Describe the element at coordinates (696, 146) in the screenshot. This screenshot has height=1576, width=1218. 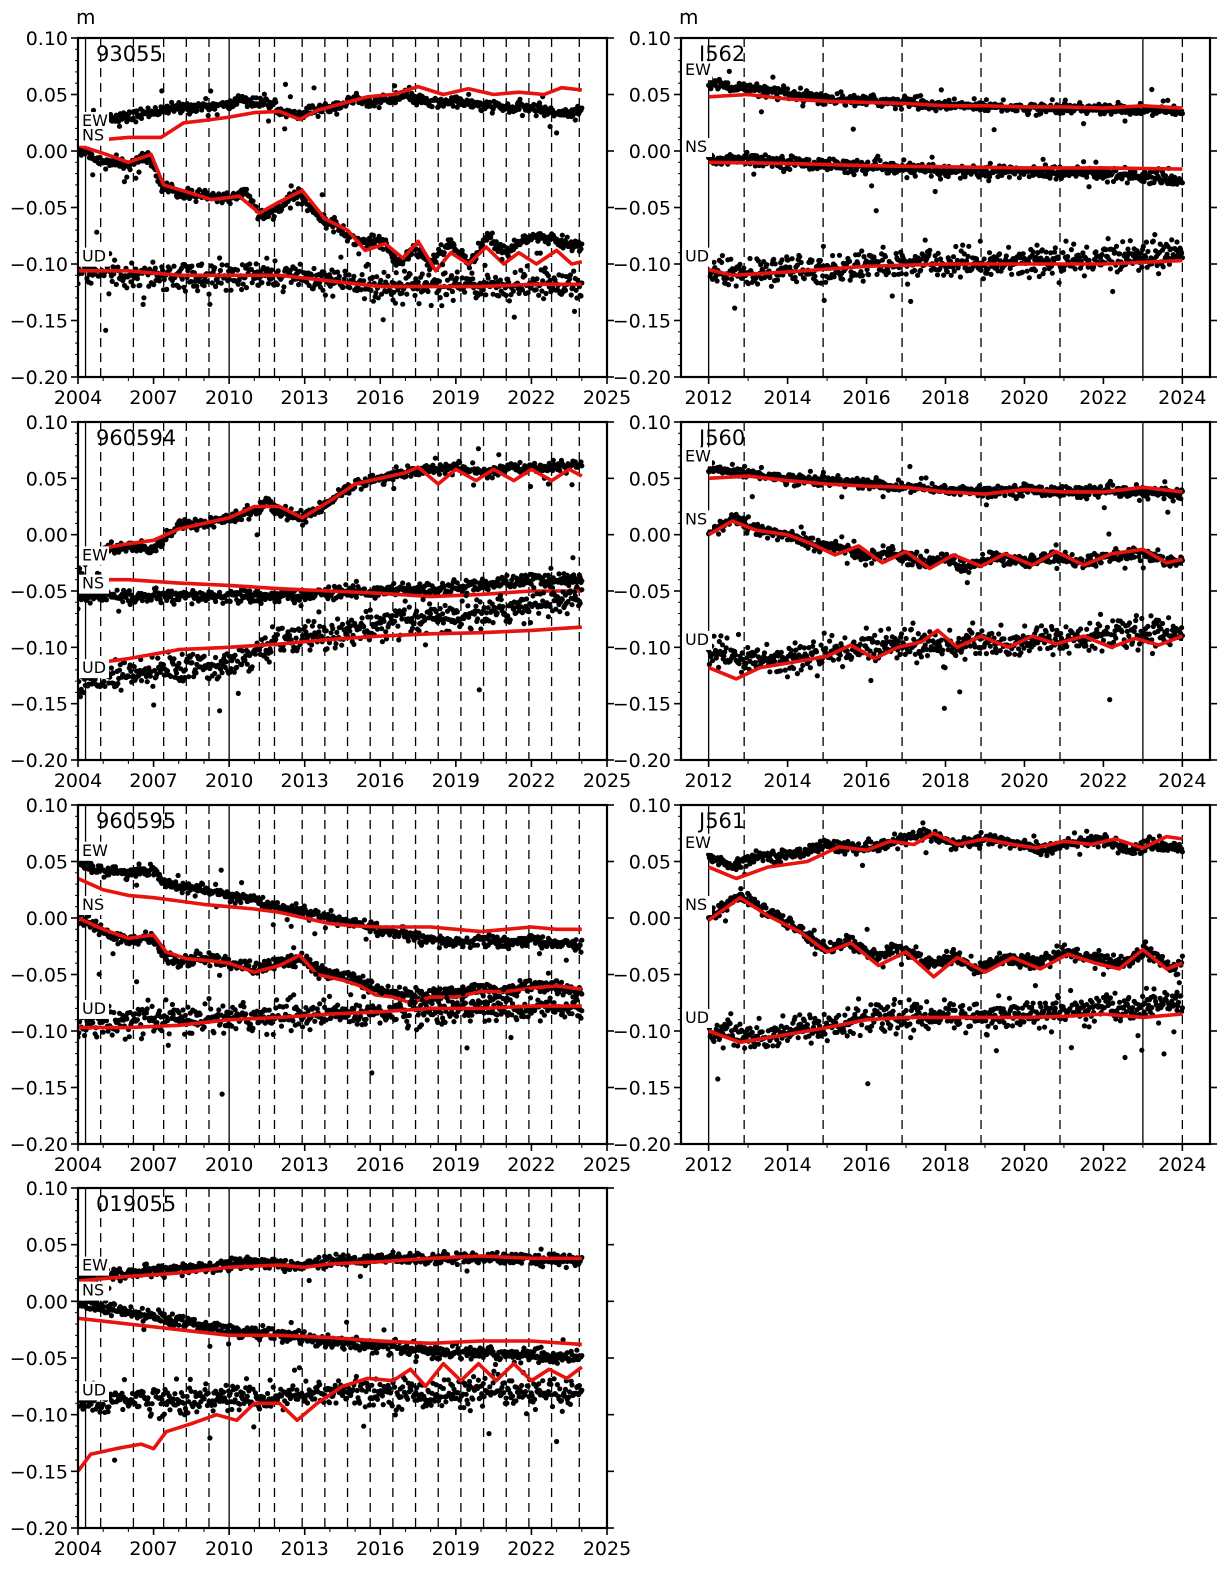
I see `component-label-ns: NS` at that location.